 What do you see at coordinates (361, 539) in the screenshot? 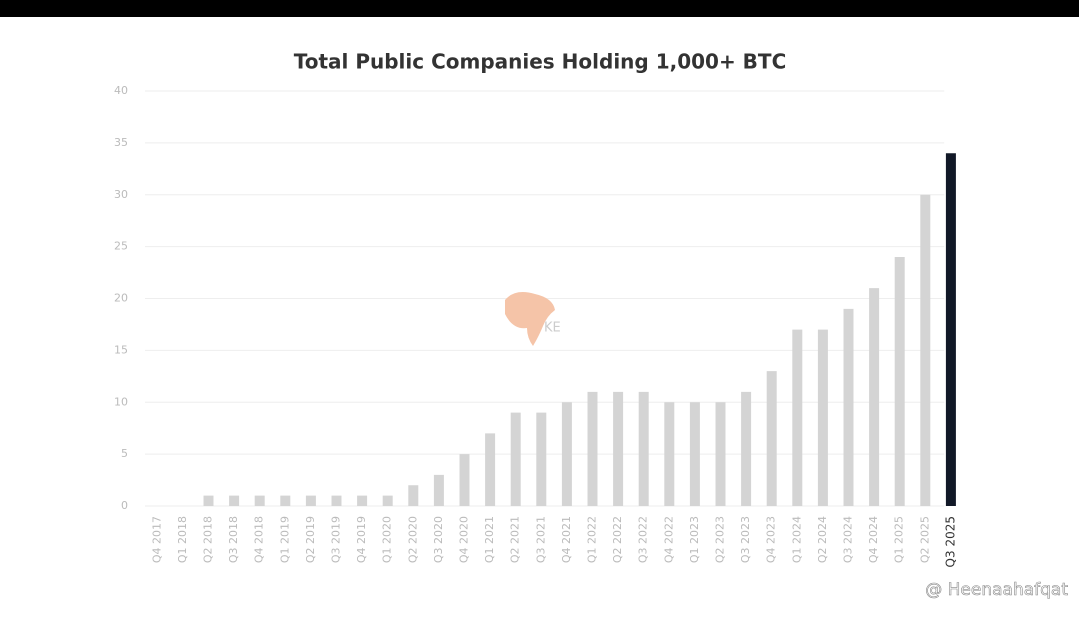
I see `x-tick-label: Q4 2019` at bounding box center [361, 539].